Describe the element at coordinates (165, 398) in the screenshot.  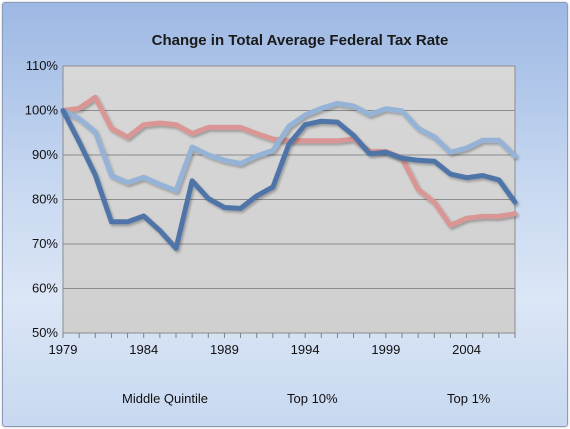
I see `legend-label-middle-quintile: Middle Quintile` at that location.